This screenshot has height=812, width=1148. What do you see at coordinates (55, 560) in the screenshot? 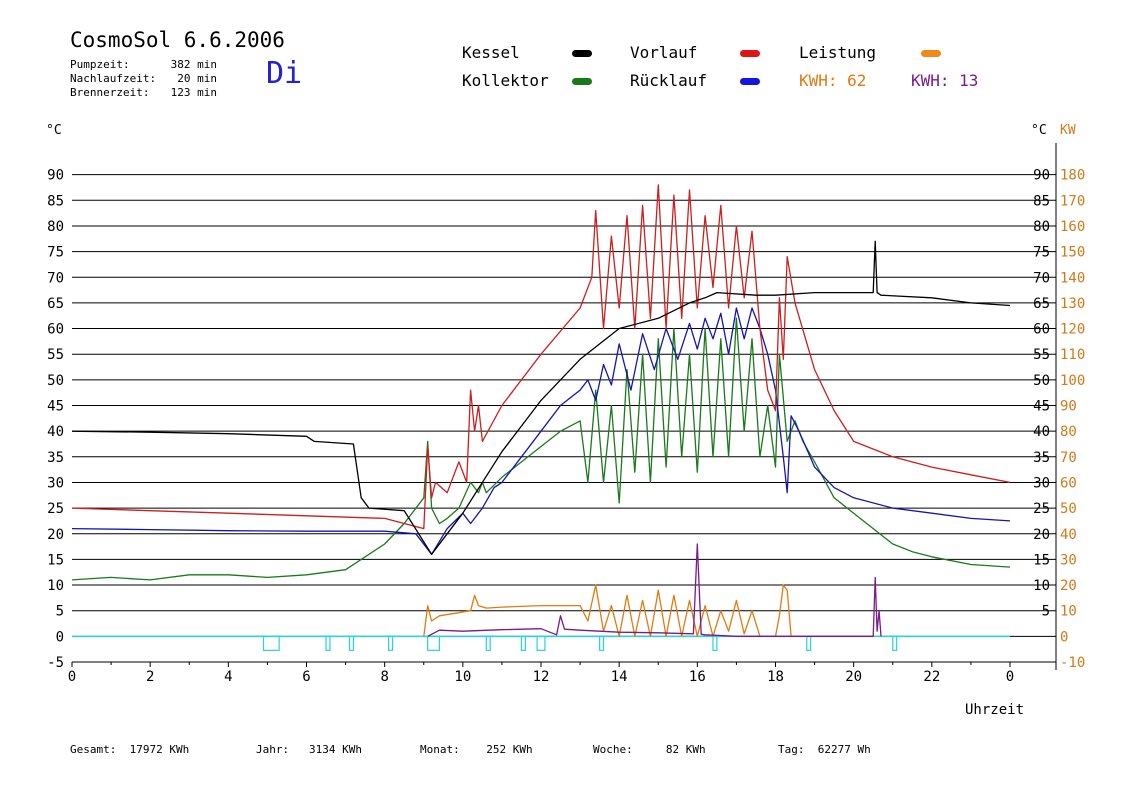
I see `y-tick-label-left: 15` at bounding box center [55, 560].